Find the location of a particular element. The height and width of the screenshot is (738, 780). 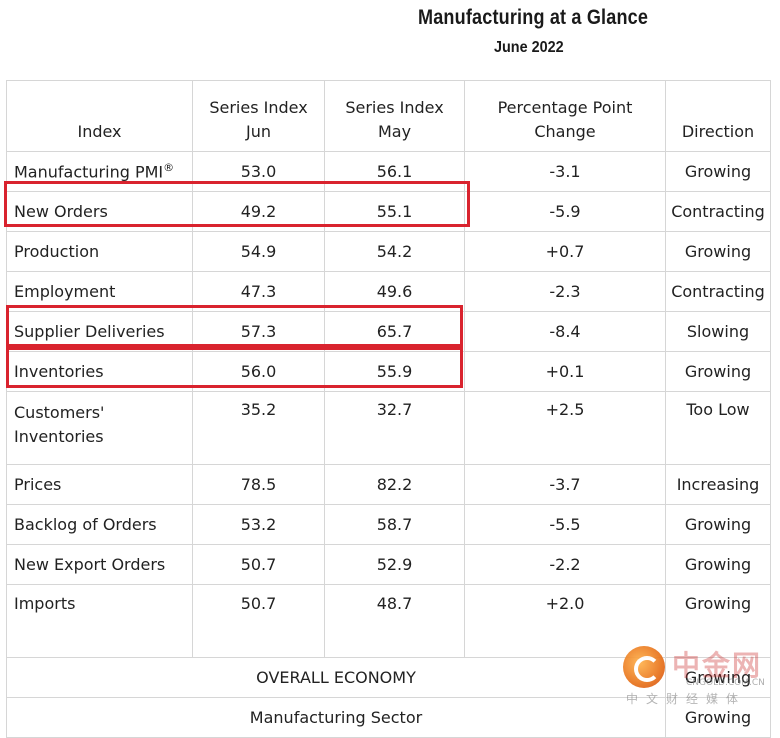

row-change: +2.5 is located at coordinates (565, 428).